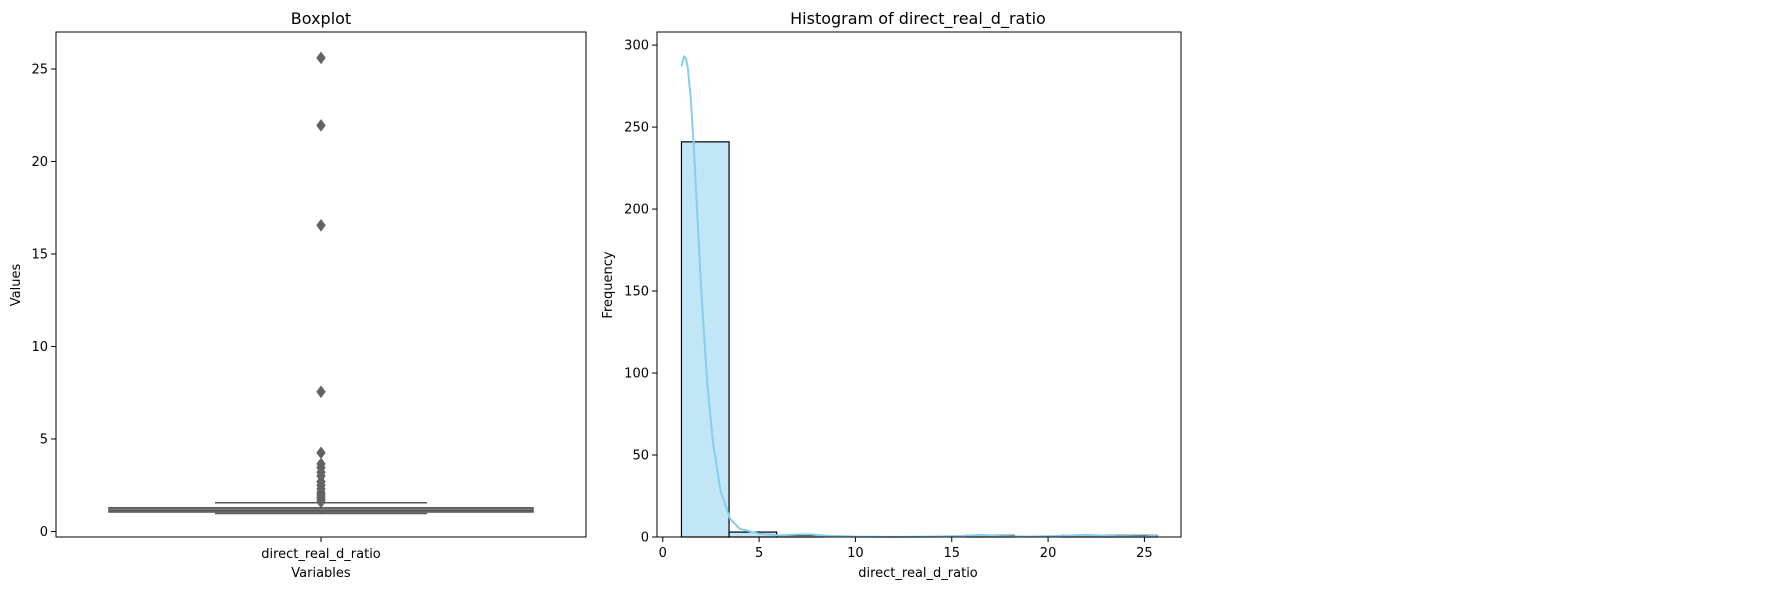 This screenshot has height=590, width=1790. I want to click on histogram-x-tick-label: 5, so click(759, 553).